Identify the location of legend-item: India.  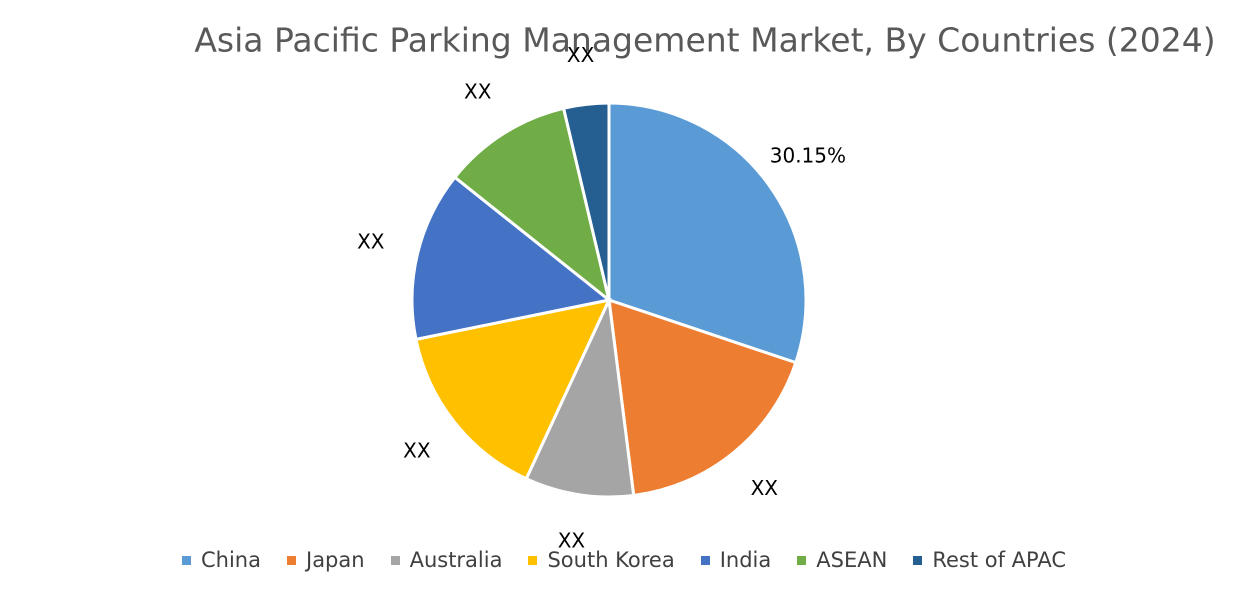
(736, 560).